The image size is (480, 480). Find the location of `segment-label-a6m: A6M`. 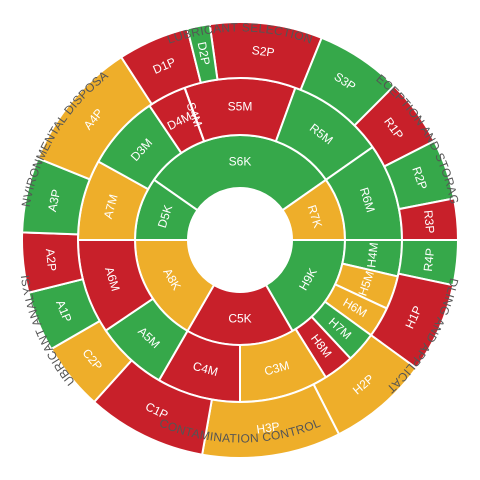

segment-label-a6m: A6M is located at coordinates (112, 279).